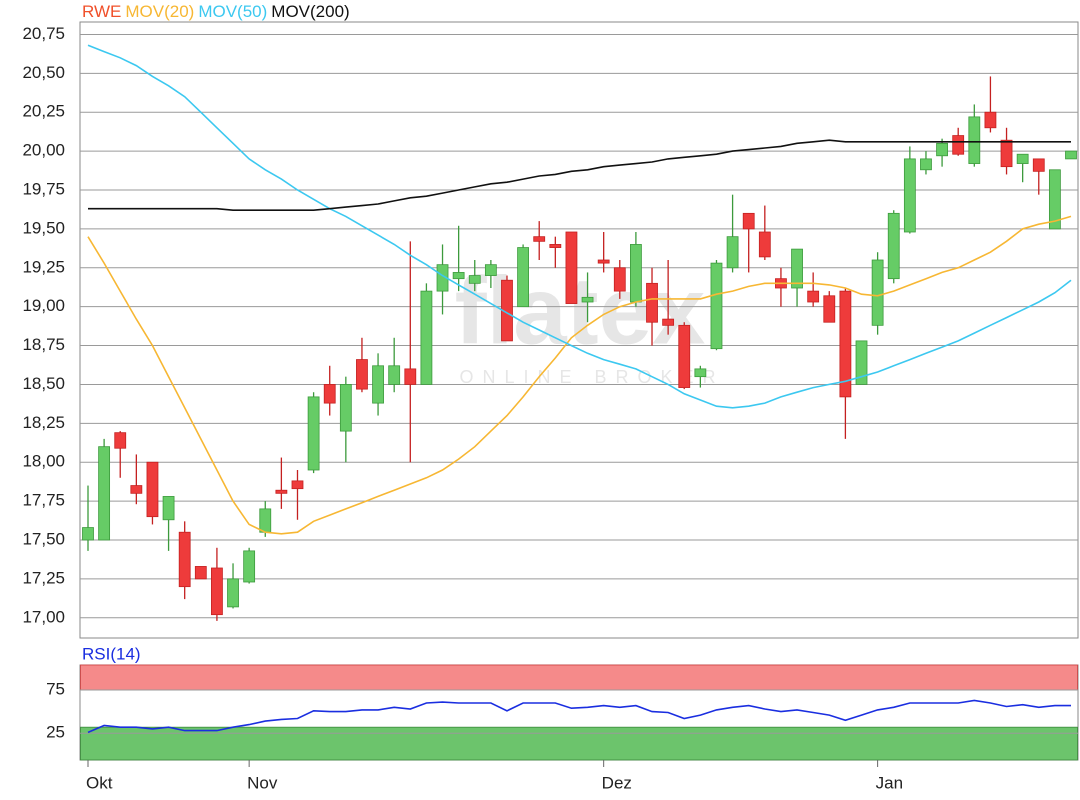 The image size is (1080, 800). I want to click on panel-label: RSI(14), so click(111, 653).